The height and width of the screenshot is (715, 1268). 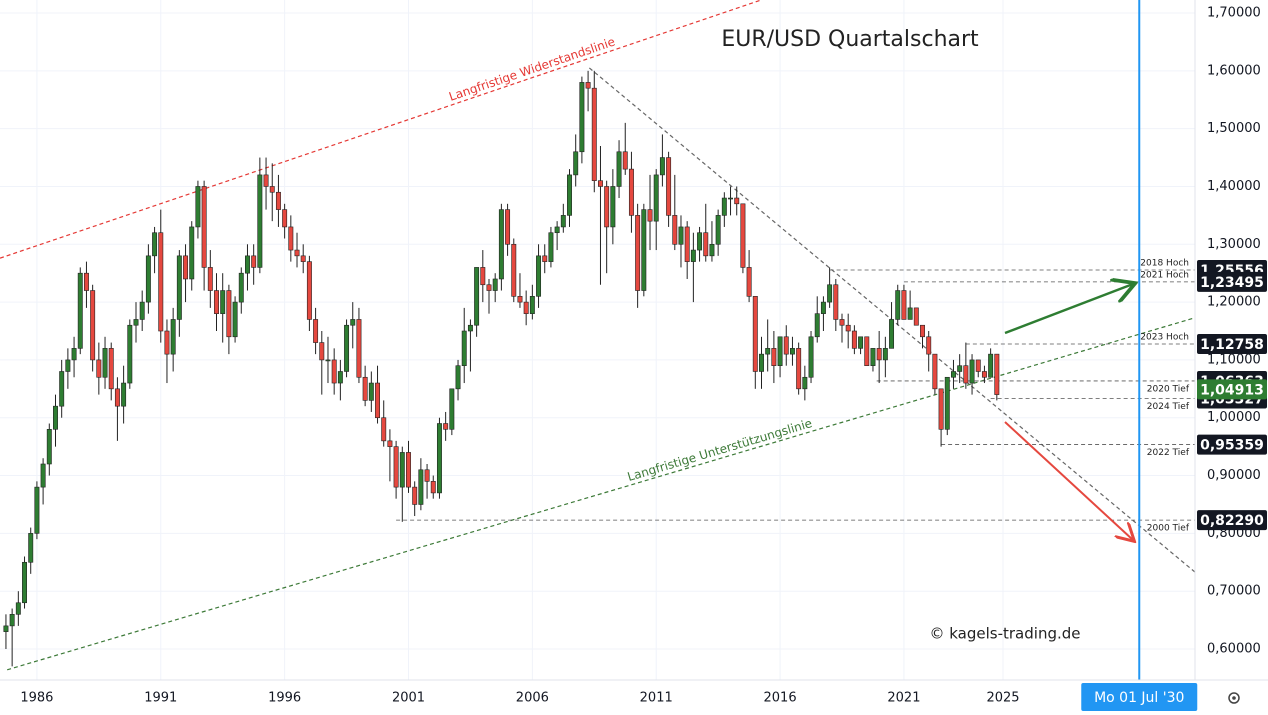 I want to click on y-tick-label: 1,40000, so click(x=1234, y=186).